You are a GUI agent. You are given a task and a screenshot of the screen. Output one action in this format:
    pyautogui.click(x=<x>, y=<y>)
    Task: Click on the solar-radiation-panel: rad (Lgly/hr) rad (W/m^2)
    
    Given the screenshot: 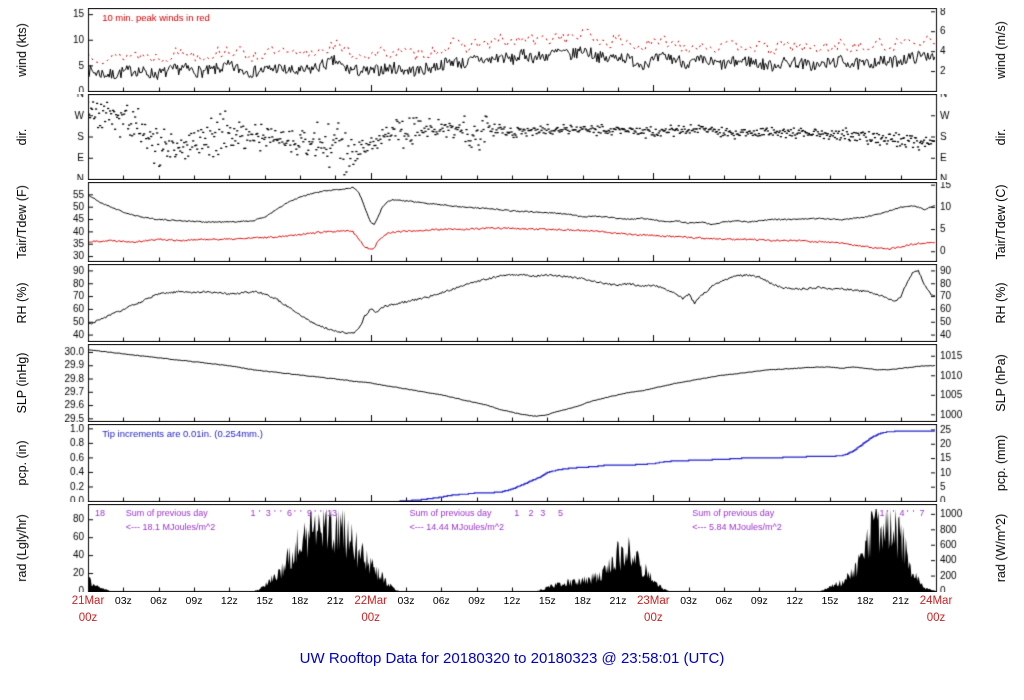 What is the action you would take?
    pyautogui.click(x=512, y=548)
    